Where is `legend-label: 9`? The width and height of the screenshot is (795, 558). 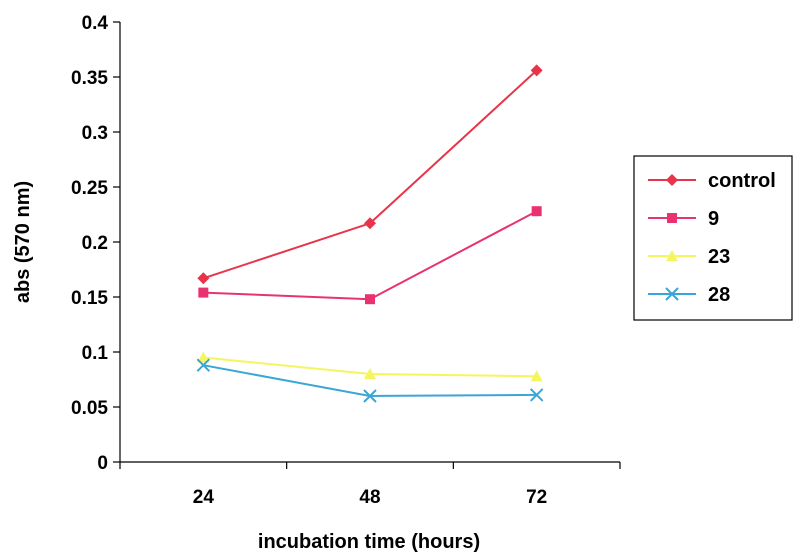 legend-label: 9 is located at coordinates (713, 219).